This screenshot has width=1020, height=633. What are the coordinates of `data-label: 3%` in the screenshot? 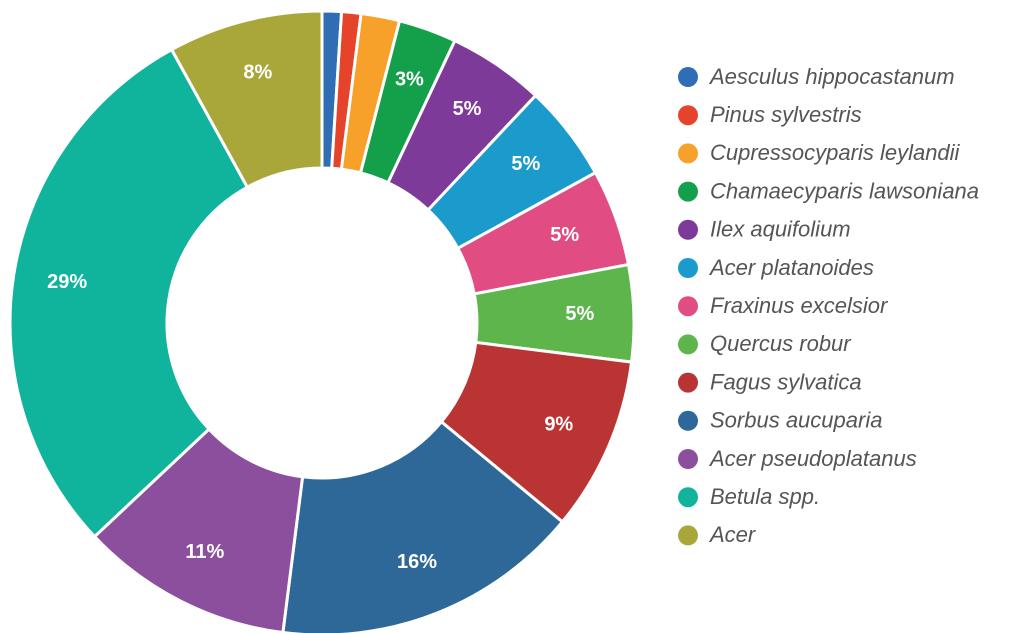 It's located at (409, 80).